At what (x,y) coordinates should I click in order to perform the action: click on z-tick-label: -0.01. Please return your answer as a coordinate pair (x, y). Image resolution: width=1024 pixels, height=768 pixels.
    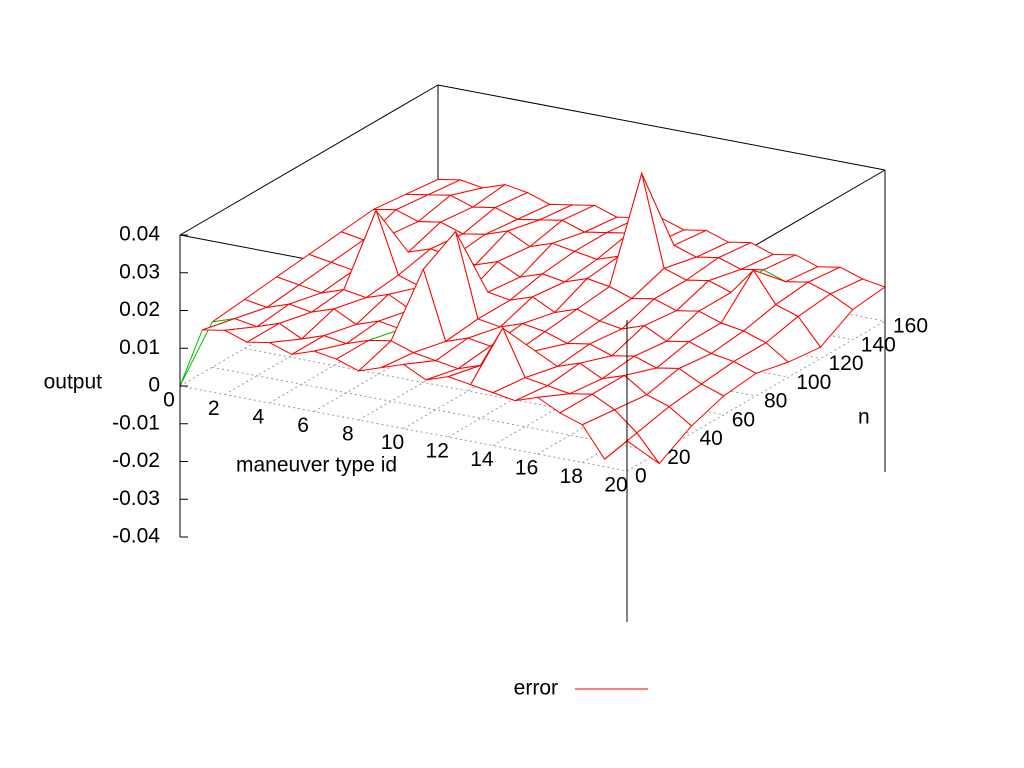
    Looking at the image, I should click on (136, 422).